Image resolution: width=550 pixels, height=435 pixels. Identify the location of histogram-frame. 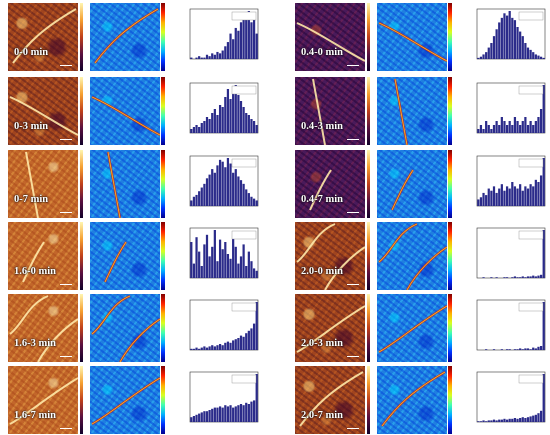
(224, 325).